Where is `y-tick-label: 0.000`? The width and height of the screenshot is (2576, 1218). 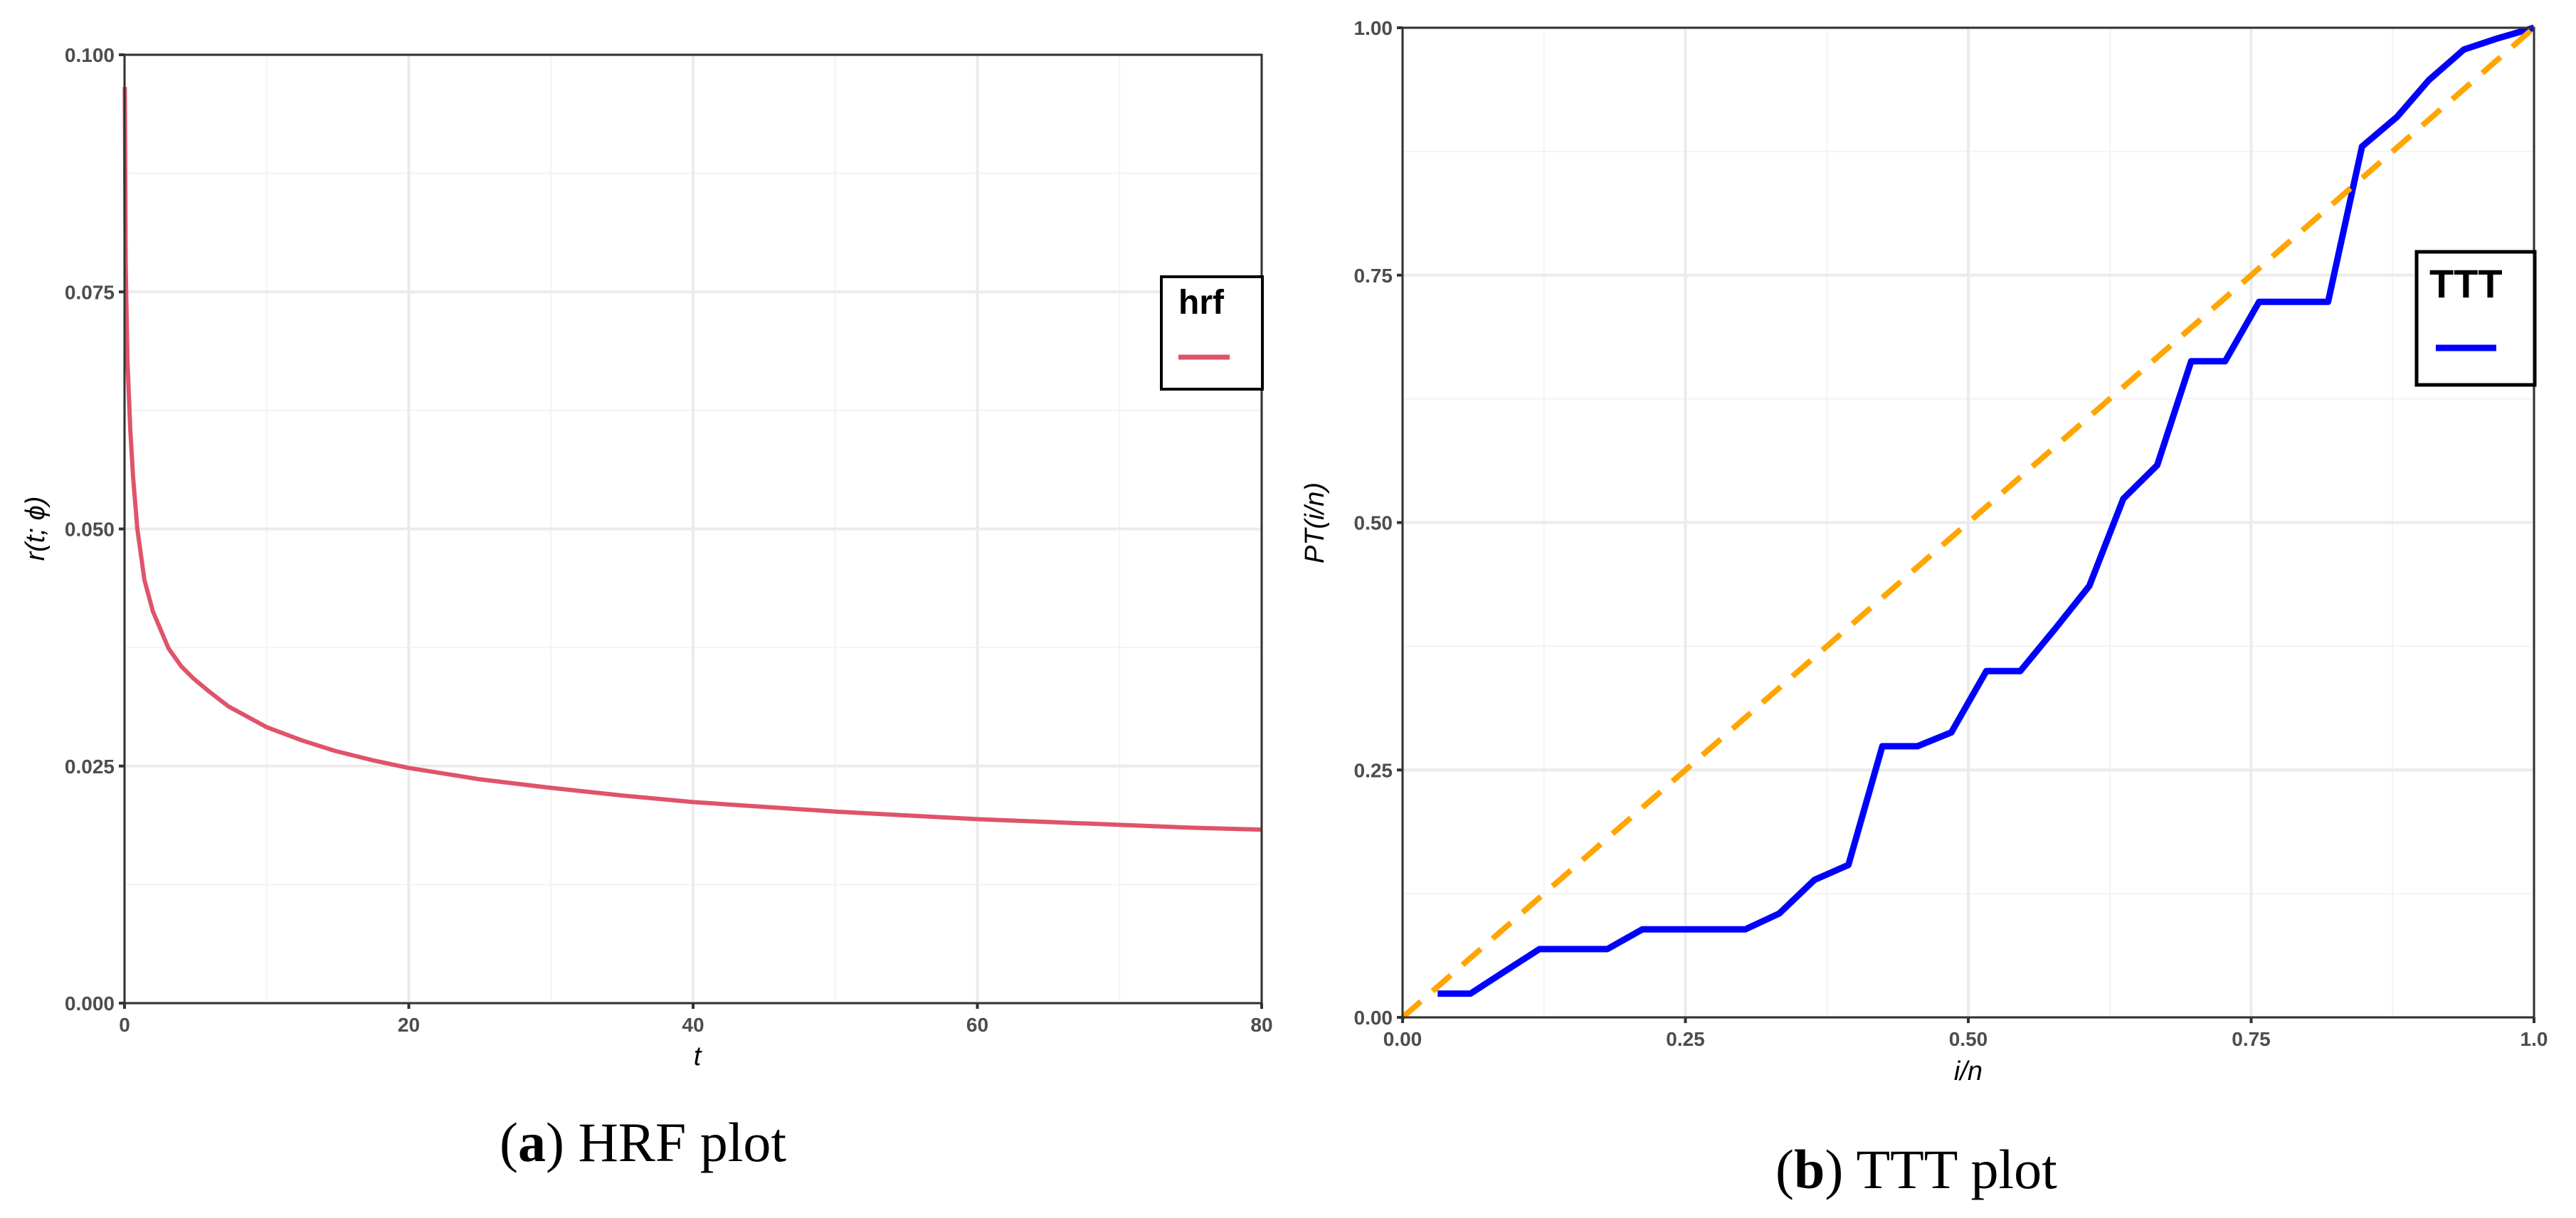 y-tick-label: 0.000 is located at coordinates (90, 1004).